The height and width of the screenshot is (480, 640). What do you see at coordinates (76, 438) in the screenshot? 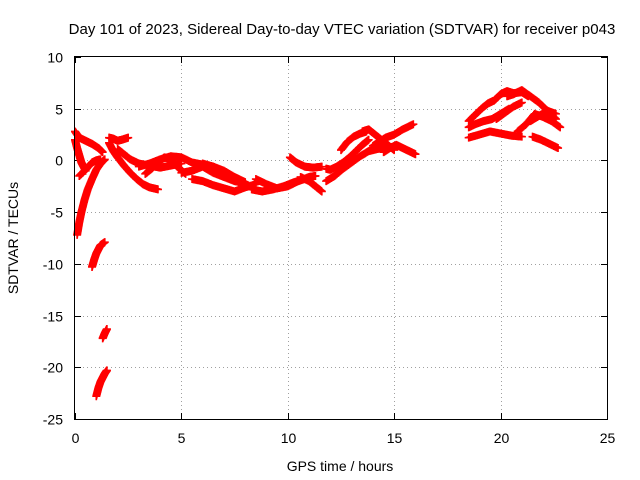
I see `x-tick-label: 0` at bounding box center [76, 438].